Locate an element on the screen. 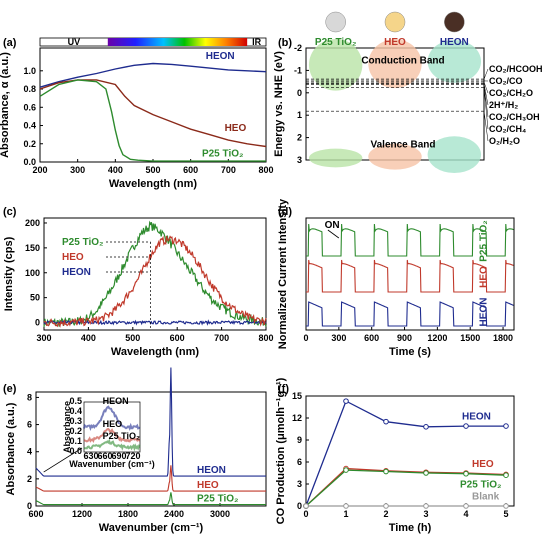 This screenshot has height=550, width=544. b-valence-band-label: Valence Band is located at coordinates (402, 145).